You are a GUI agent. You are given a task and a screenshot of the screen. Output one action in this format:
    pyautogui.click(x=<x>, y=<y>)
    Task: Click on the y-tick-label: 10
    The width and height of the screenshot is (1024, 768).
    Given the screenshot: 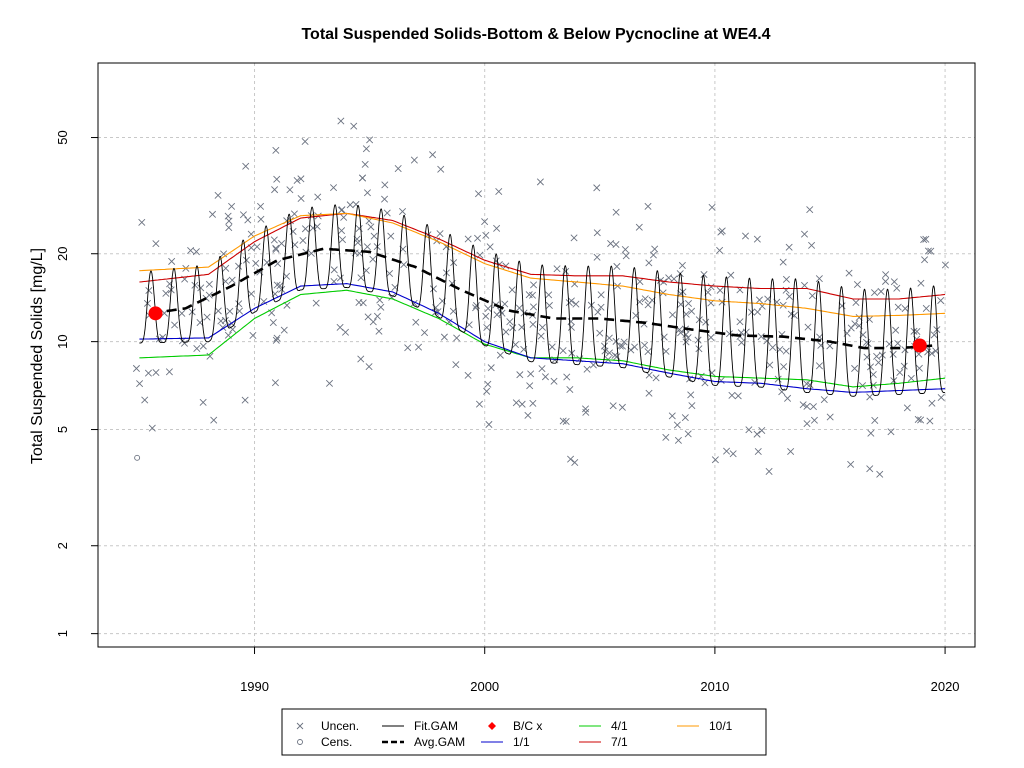 What is the action you would take?
    pyautogui.click(x=62, y=341)
    